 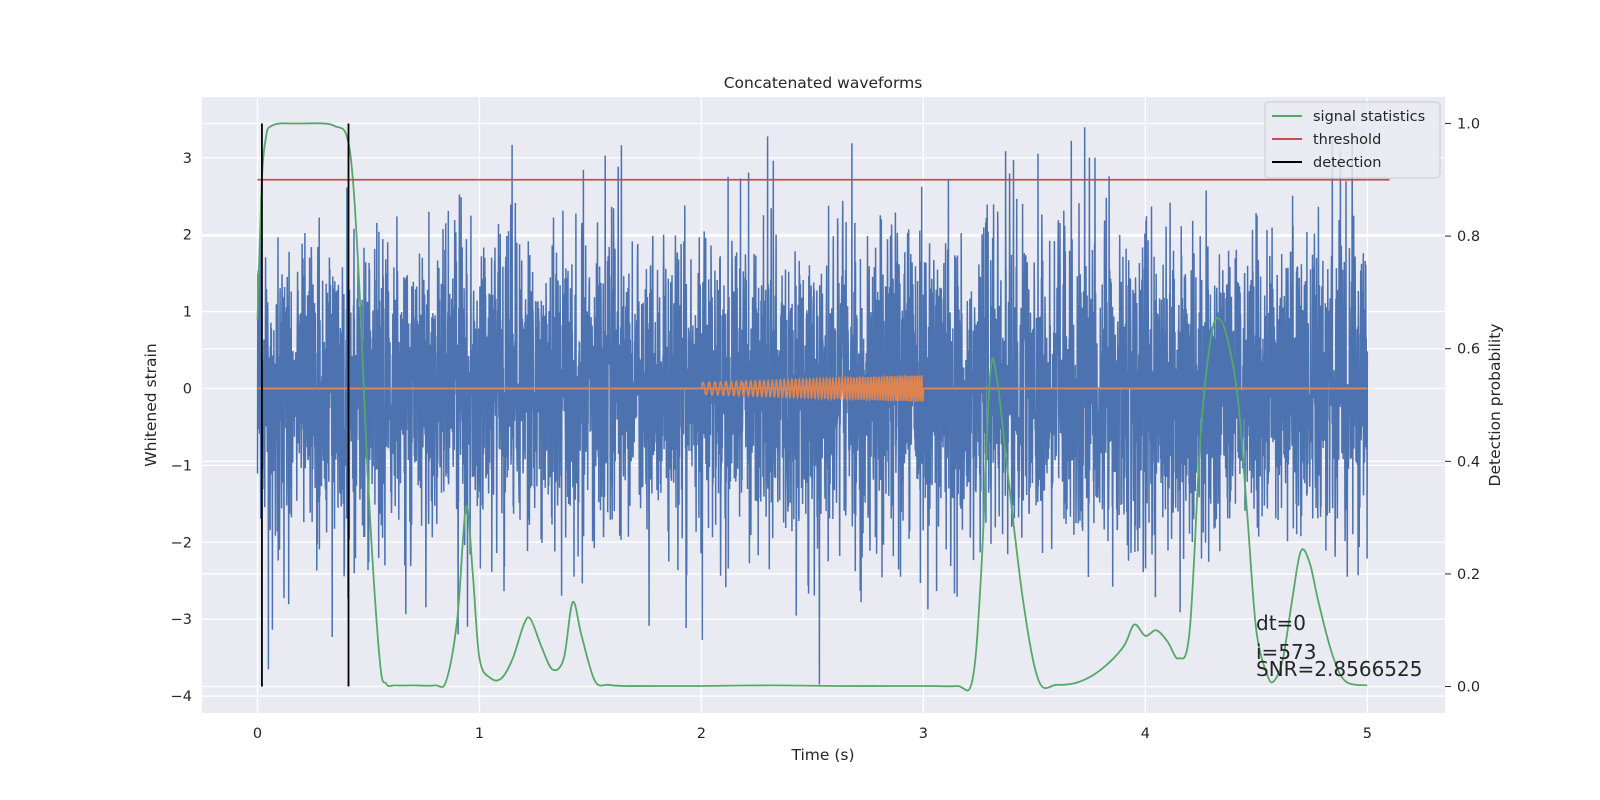 What do you see at coordinates (187, 159) in the screenshot?
I see `y-tick-label-7: 3` at bounding box center [187, 159].